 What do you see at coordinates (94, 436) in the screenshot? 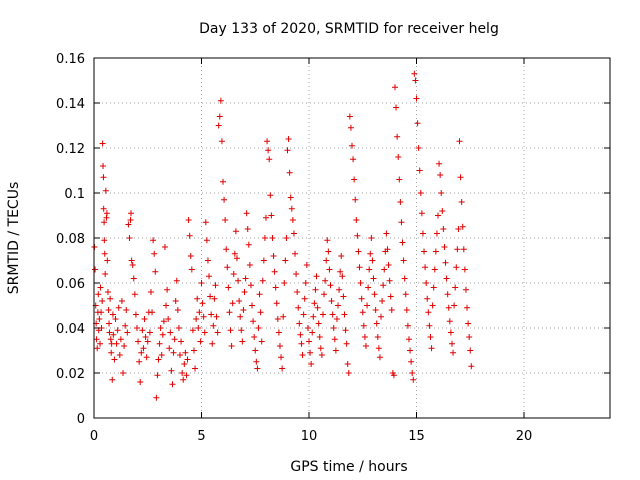
I see `x-tick-label: 0` at bounding box center [94, 436].